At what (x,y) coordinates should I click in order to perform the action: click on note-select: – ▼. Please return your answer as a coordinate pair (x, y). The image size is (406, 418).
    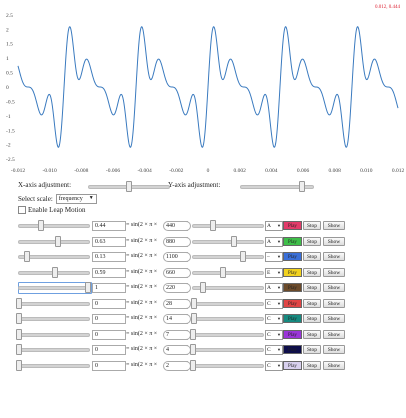
    Looking at the image, I should click on (274, 257).